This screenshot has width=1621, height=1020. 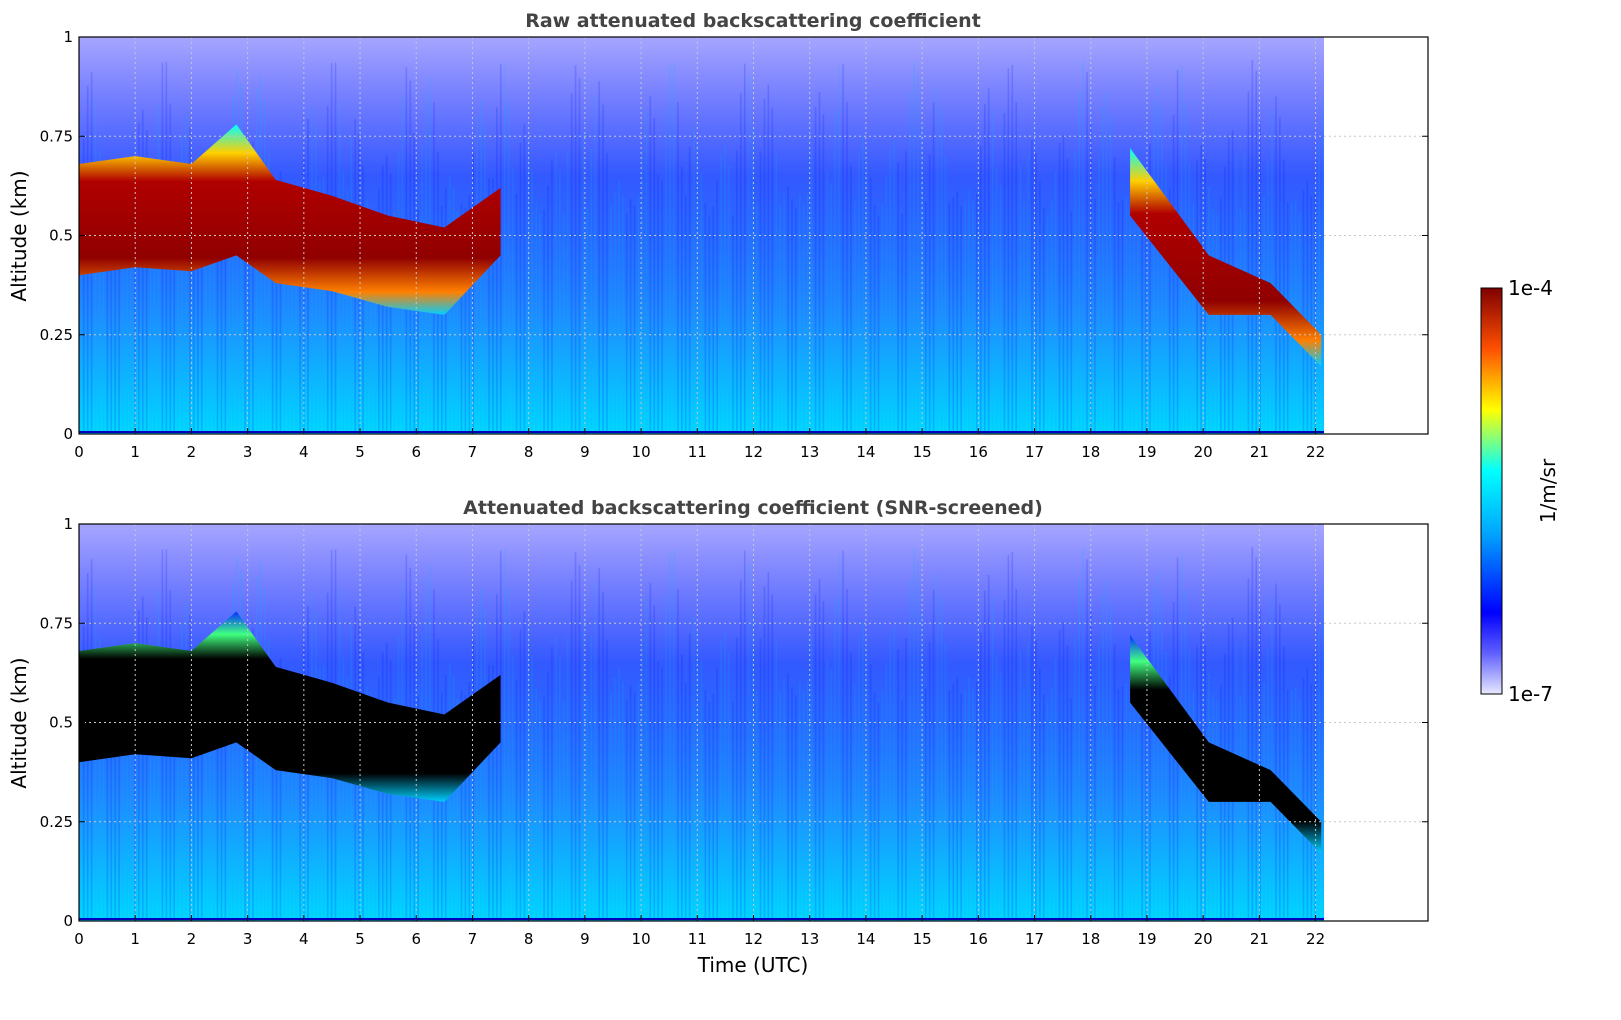 What do you see at coordinates (1520, 491) in the screenshot?
I see `colorbar: 1e-4 1e-7 1/m/sr` at bounding box center [1520, 491].